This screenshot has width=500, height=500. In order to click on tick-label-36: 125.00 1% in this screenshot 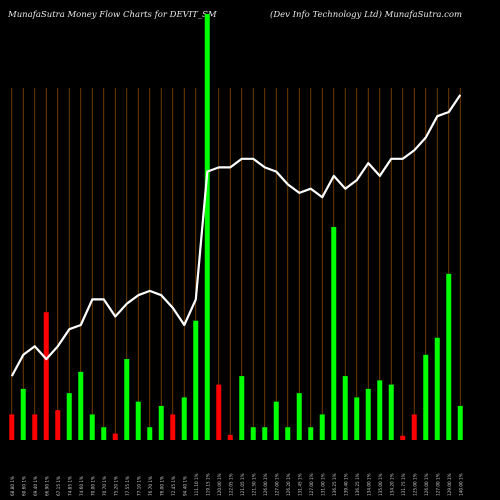, I will do `click(414, 484)`.